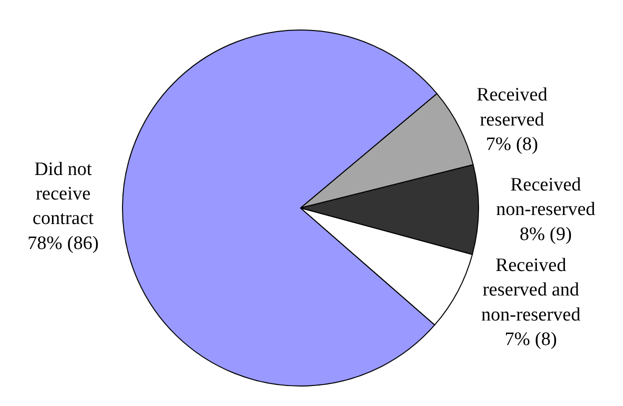  What do you see at coordinates (63, 194) in the screenshot?
I see `slice-label: Did not receive contract` at bounding box center [63, 194].